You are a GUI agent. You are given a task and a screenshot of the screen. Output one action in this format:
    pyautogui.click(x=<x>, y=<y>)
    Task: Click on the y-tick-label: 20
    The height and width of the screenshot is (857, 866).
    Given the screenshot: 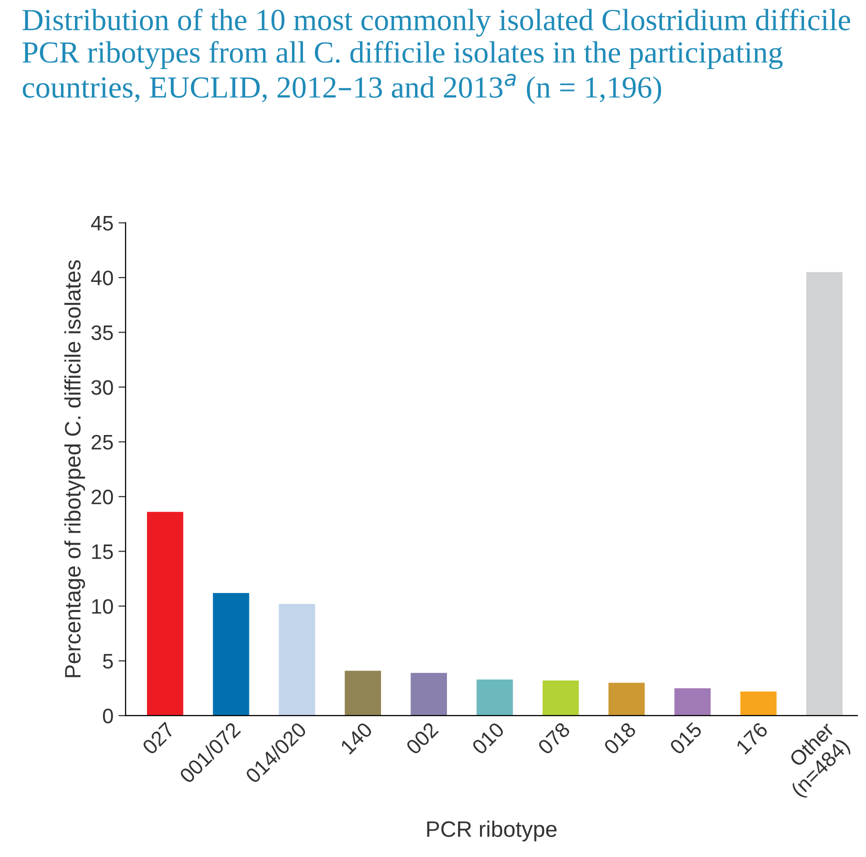 What is the action you would take?
    pyautogui.click(x=102, y=497)
    